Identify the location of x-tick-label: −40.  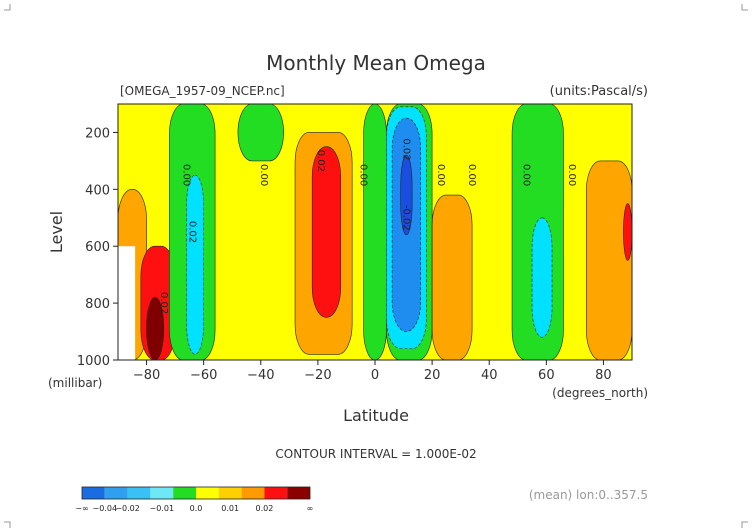
(260, 375).